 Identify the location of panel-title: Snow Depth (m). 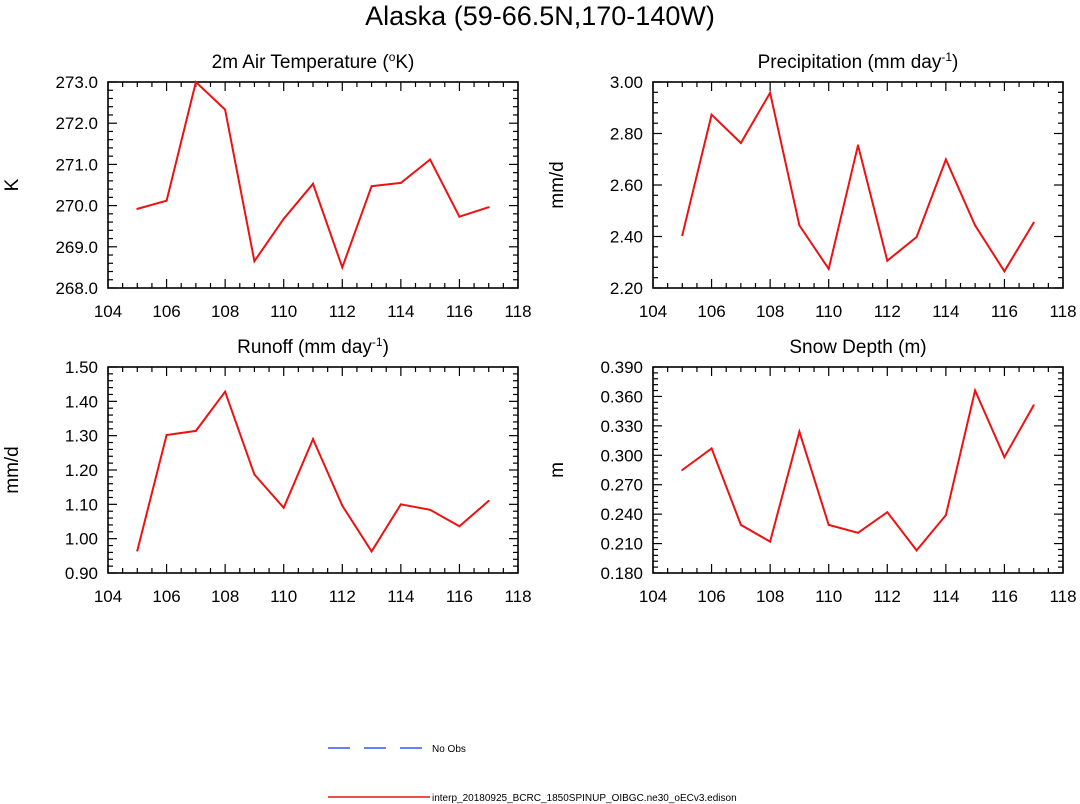
(857, 347).